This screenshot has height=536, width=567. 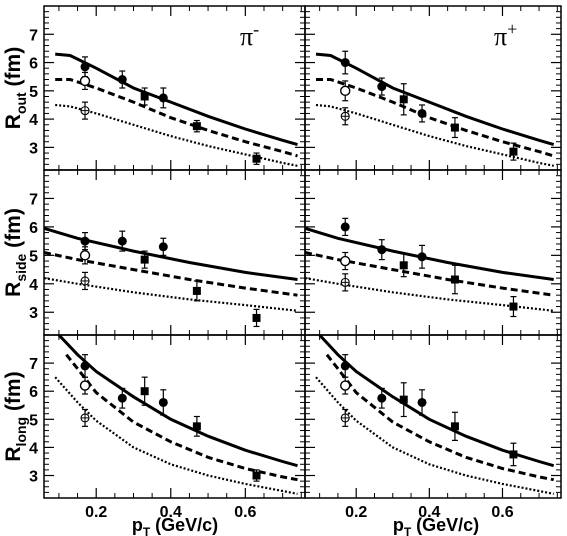 What do you see at coordinates (21, 432) in the screenshot?
I see `y-axis-title-sub: long` at bounding box center [21, 432].